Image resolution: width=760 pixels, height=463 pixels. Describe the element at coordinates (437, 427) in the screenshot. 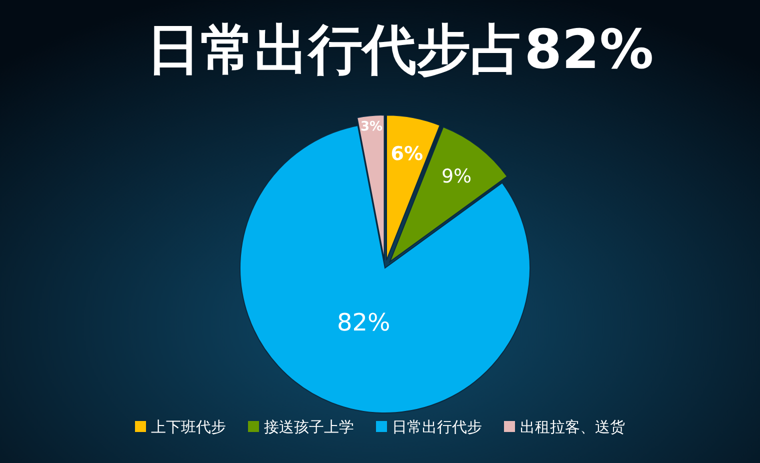

I see `slice-label: 日常出行代步` at that location.